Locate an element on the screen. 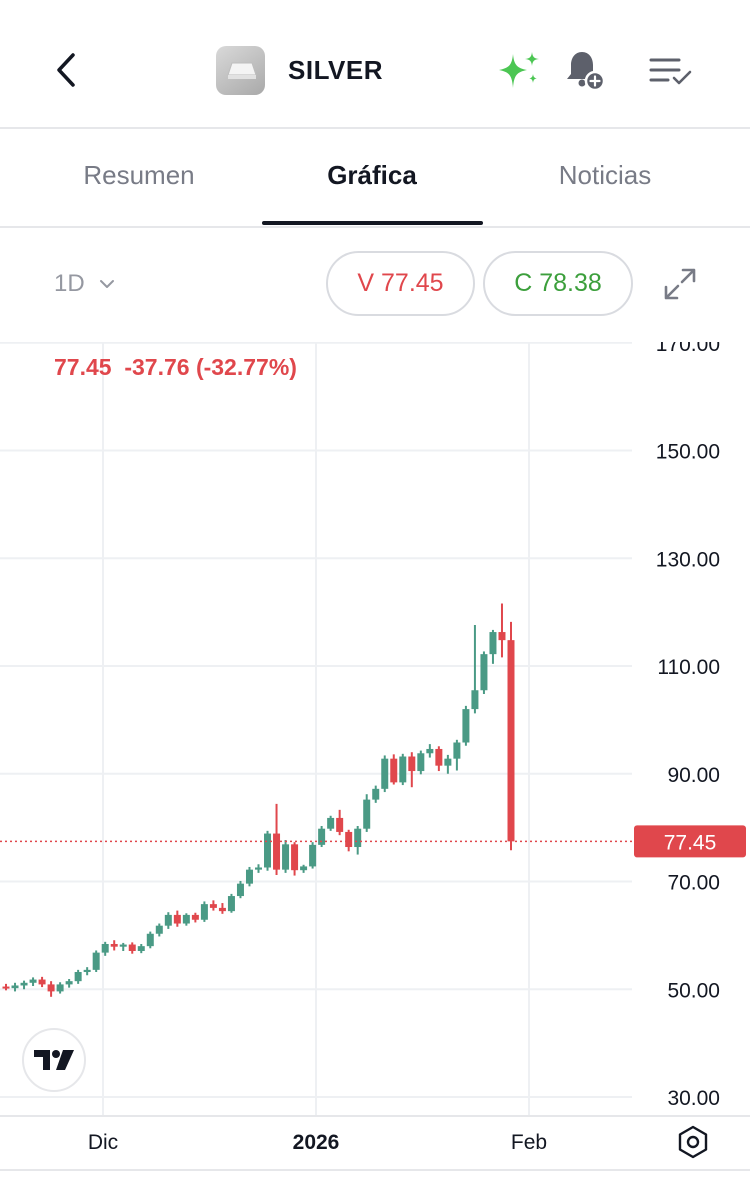  bell-plus-icon is located at coordinates (586, 72).